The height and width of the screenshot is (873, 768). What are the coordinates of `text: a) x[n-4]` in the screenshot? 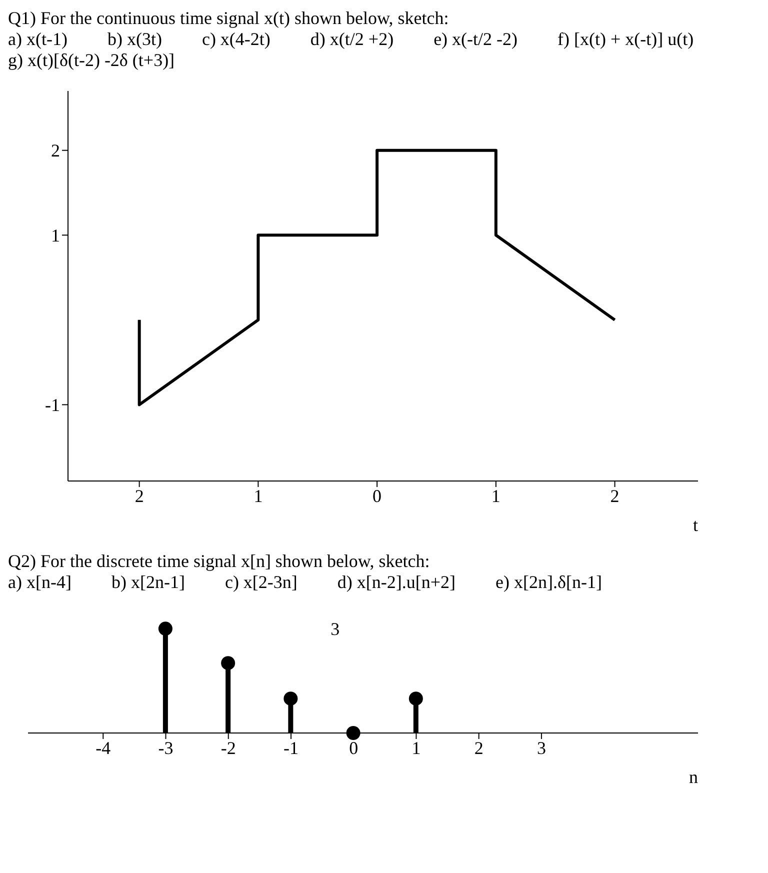 It's located at (40, 582).